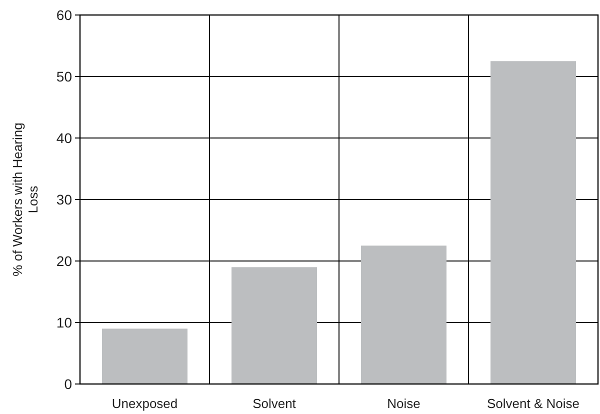 The image size is (600, 414). What do you see at coordinates (274, 403) in the screenshot?
I see `x-tick-label: Solvent` at bounding box center [274, 403].